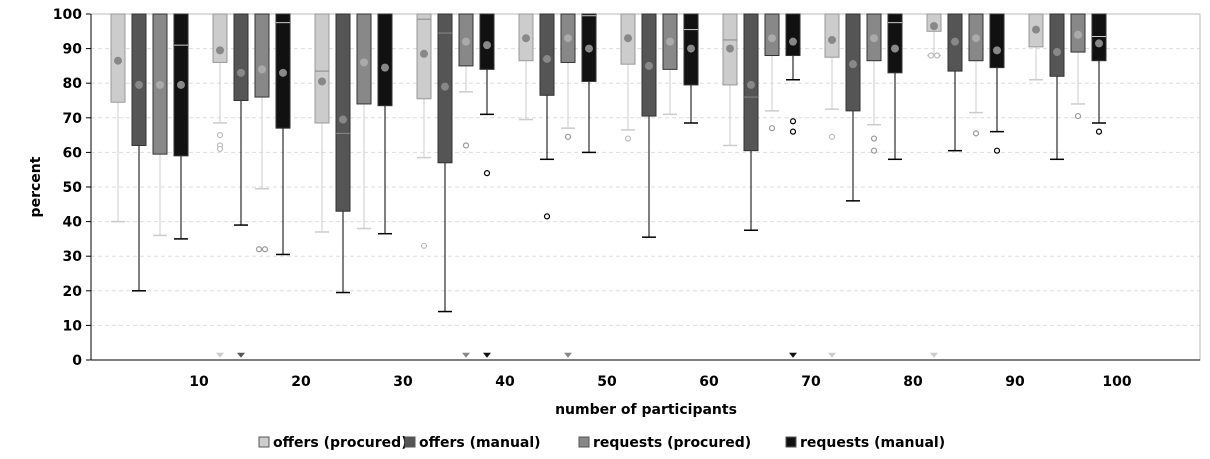 The width and height of the screenshot is (1210, 459). I want to click on y-tick-label-70: 70, so click(73, 119).